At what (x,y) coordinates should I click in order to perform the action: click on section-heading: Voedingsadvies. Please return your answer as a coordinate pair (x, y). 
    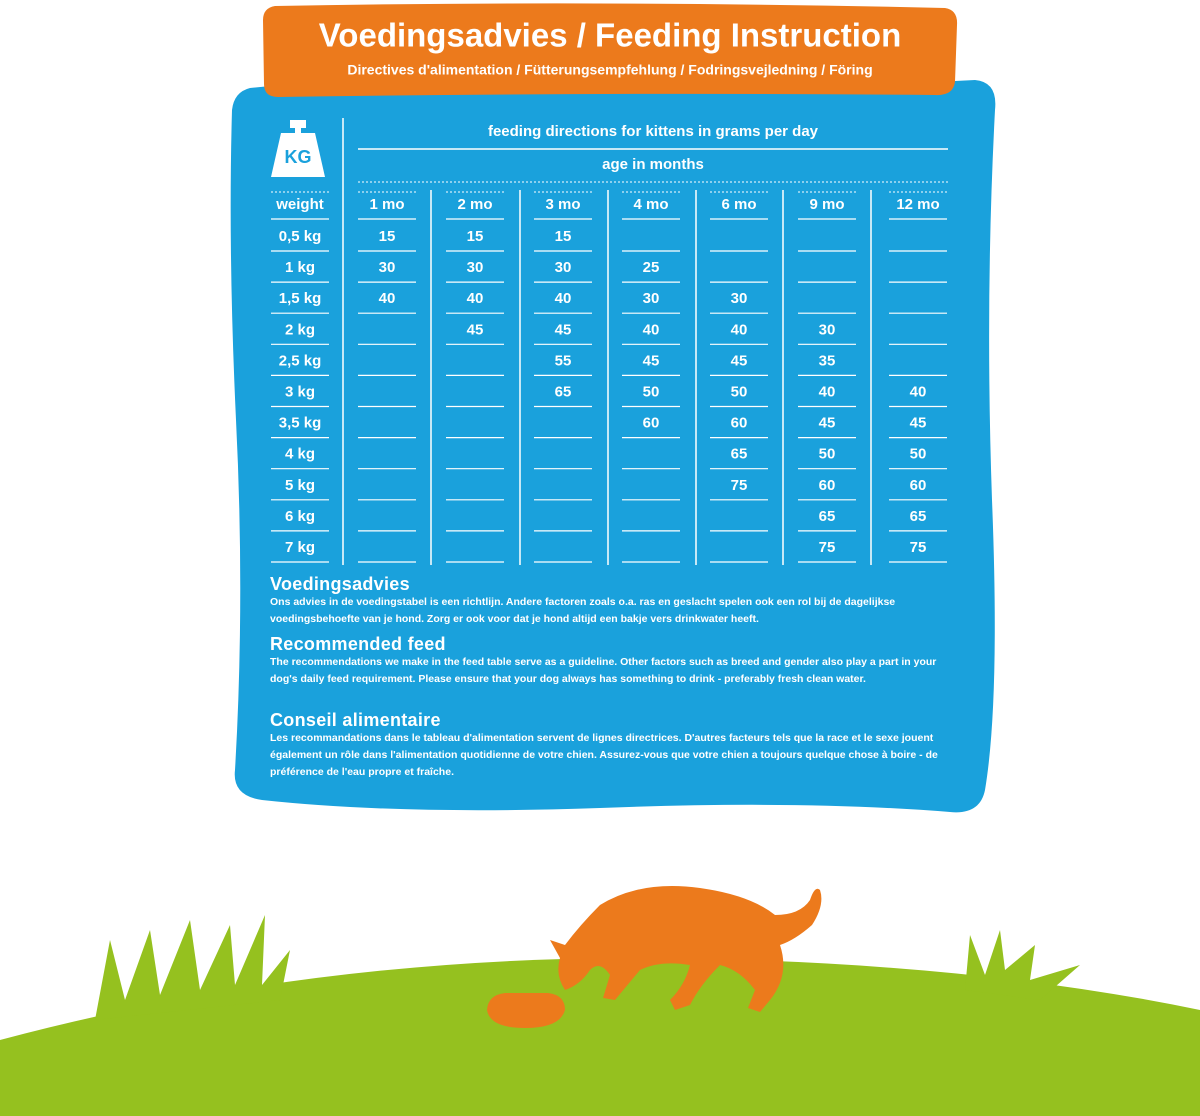
    Looking at the image, I should click on (340, 584).